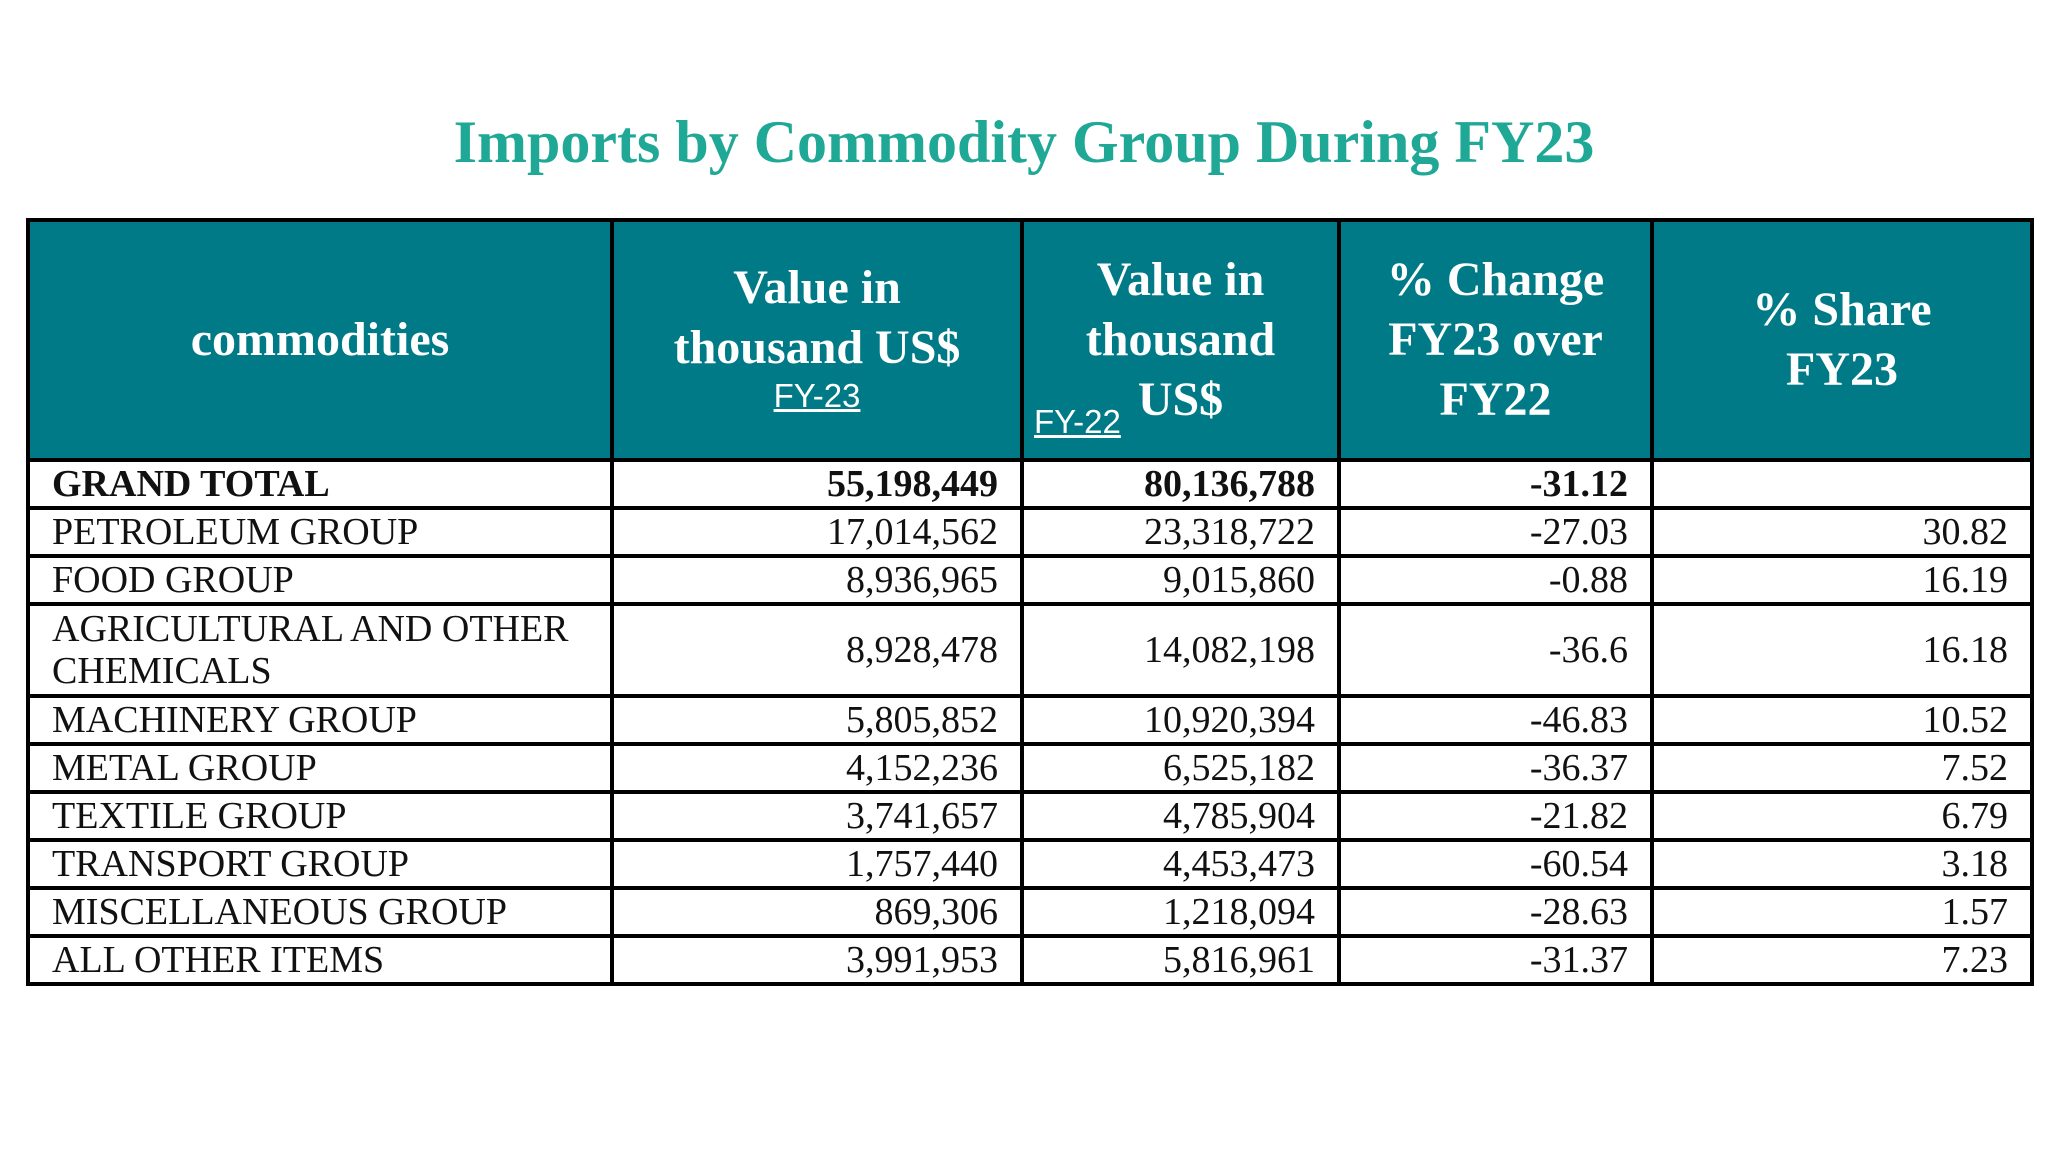 Image resolution: width=2048 pixels, height=1152 pixels. What do you see at coordinates (320, 532) in the screenshot?
I see `cell-commodity: PETROLEUM GROUP` at bounding box center [320, 532].